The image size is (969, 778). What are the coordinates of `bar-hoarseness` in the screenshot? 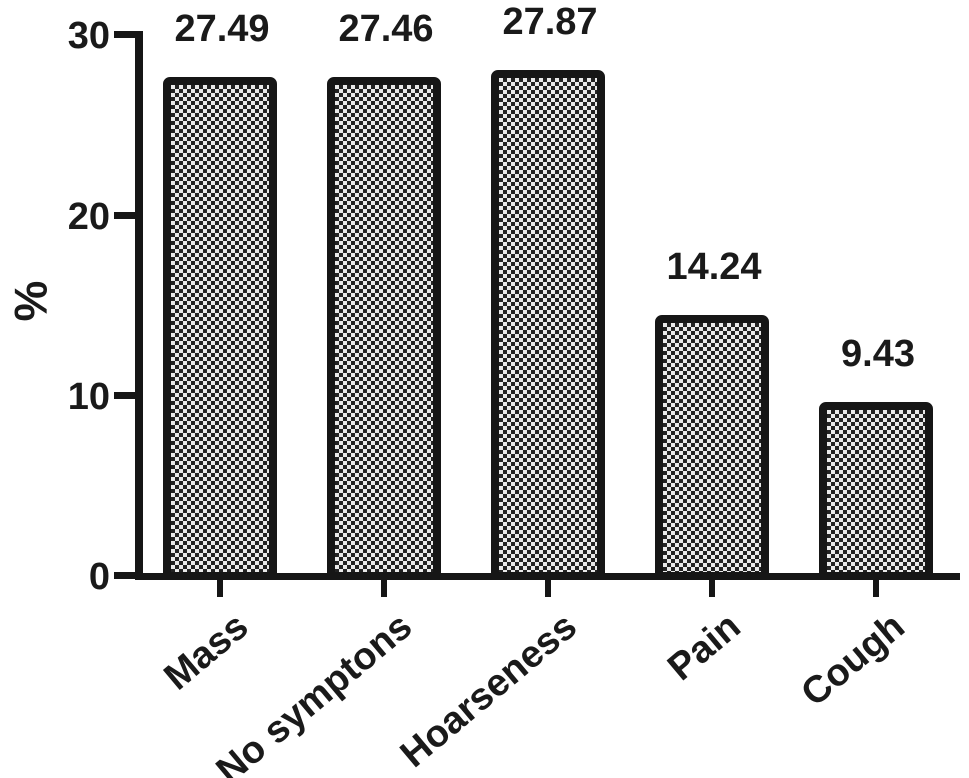 It's located at (548, 324).